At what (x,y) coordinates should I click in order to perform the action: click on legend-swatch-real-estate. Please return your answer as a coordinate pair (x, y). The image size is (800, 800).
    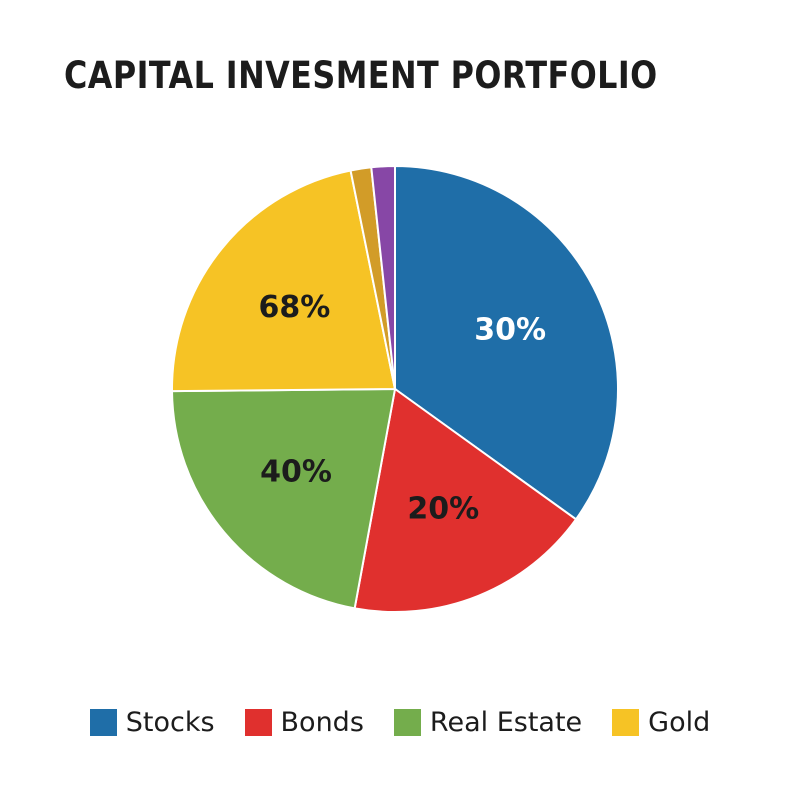
    Looking at the image, I should click on (407, 722).